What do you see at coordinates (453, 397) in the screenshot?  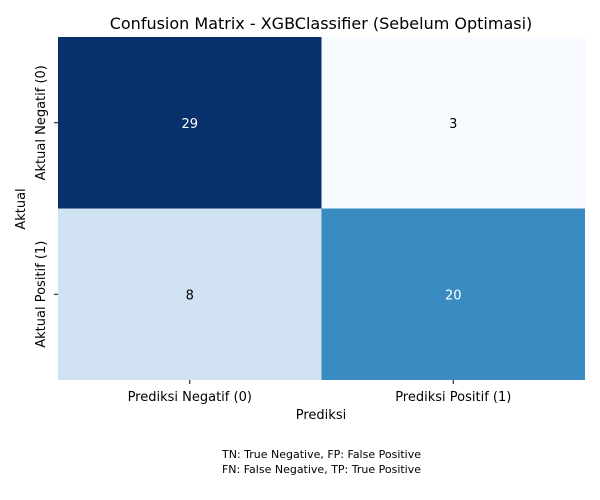 I see `x-tick-label: Prediksi Positif (1)` at bounding box center [453, 397].